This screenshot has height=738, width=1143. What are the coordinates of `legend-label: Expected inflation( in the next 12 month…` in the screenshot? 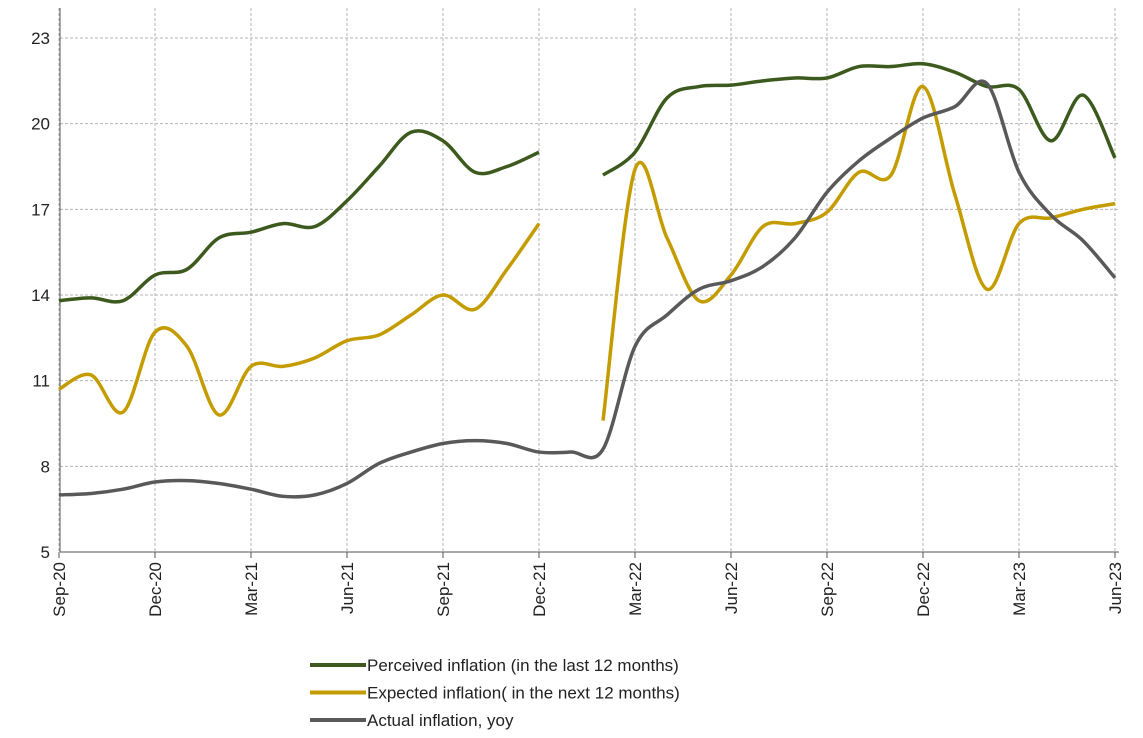 It's located at (523, 693).